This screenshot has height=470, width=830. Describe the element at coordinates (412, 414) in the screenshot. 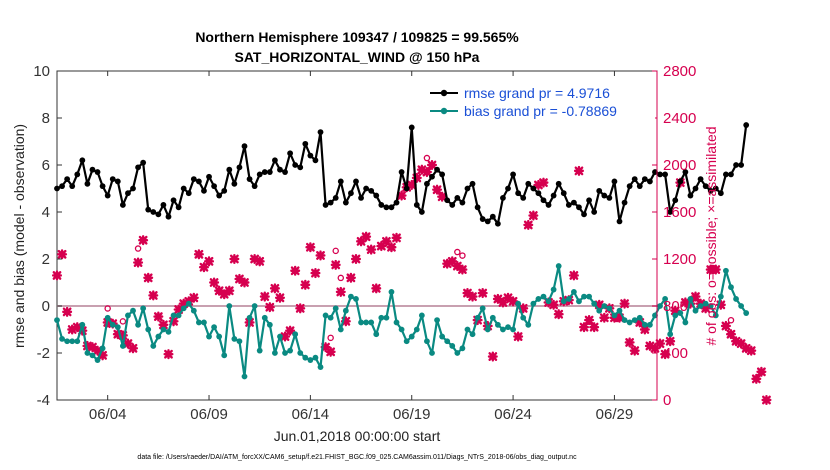

I see `x-tick-label: 06/19` at that location.